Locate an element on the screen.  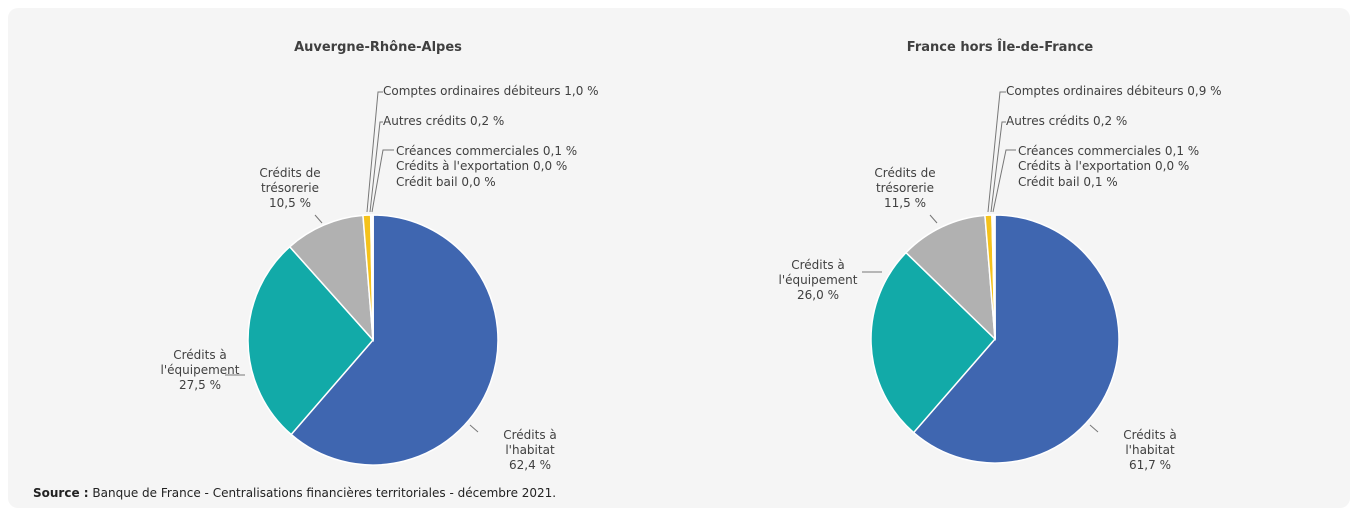
chart-title: Auvergne-Rhône-Alpes is located at coordinates (378, 47).